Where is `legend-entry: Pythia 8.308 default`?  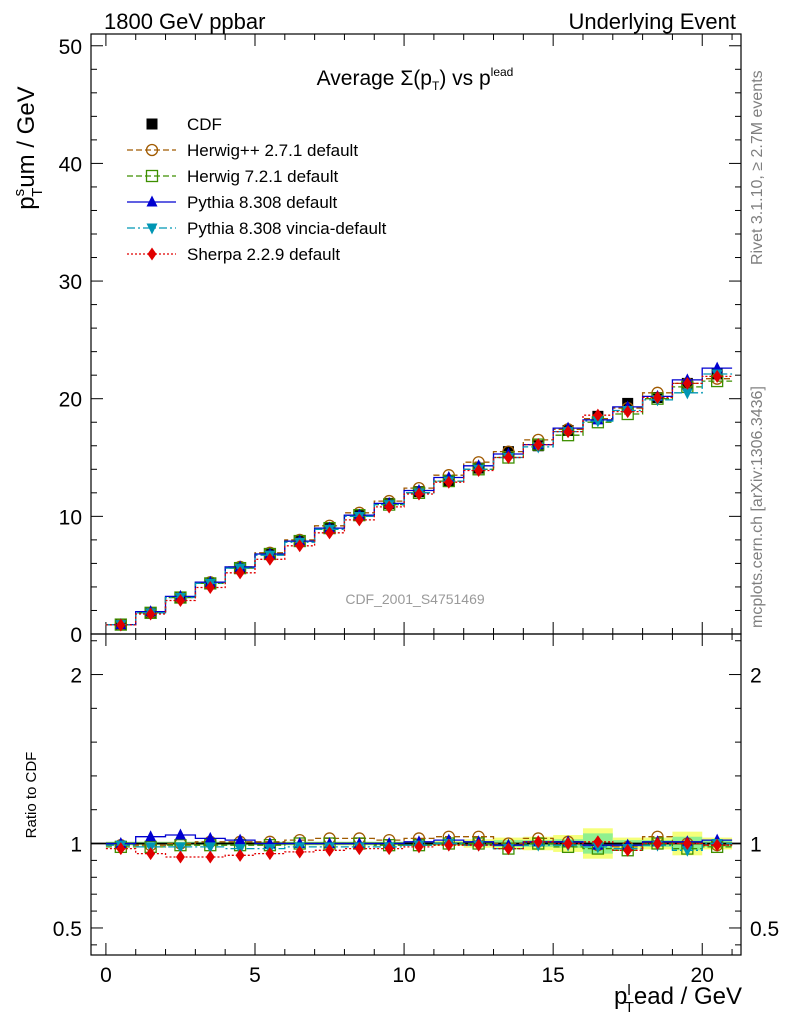
legend-entry: Pythia 8.308 default is located at coordinates (232, 202).